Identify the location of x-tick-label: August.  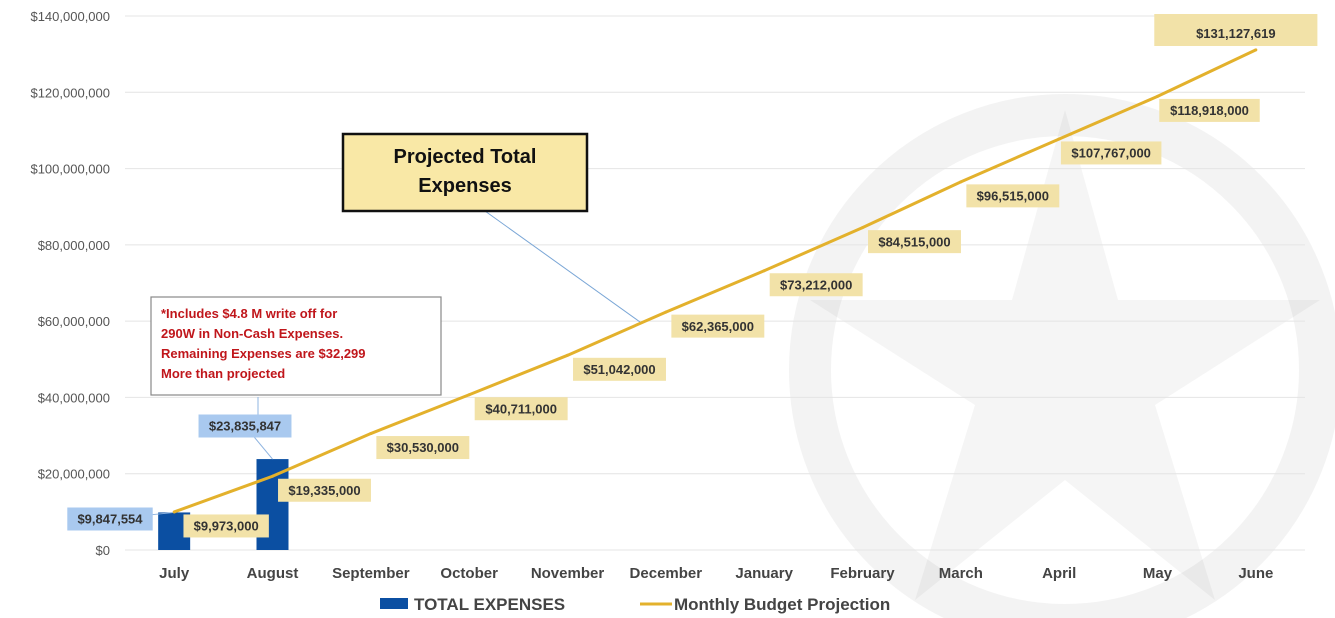
(273, 573).